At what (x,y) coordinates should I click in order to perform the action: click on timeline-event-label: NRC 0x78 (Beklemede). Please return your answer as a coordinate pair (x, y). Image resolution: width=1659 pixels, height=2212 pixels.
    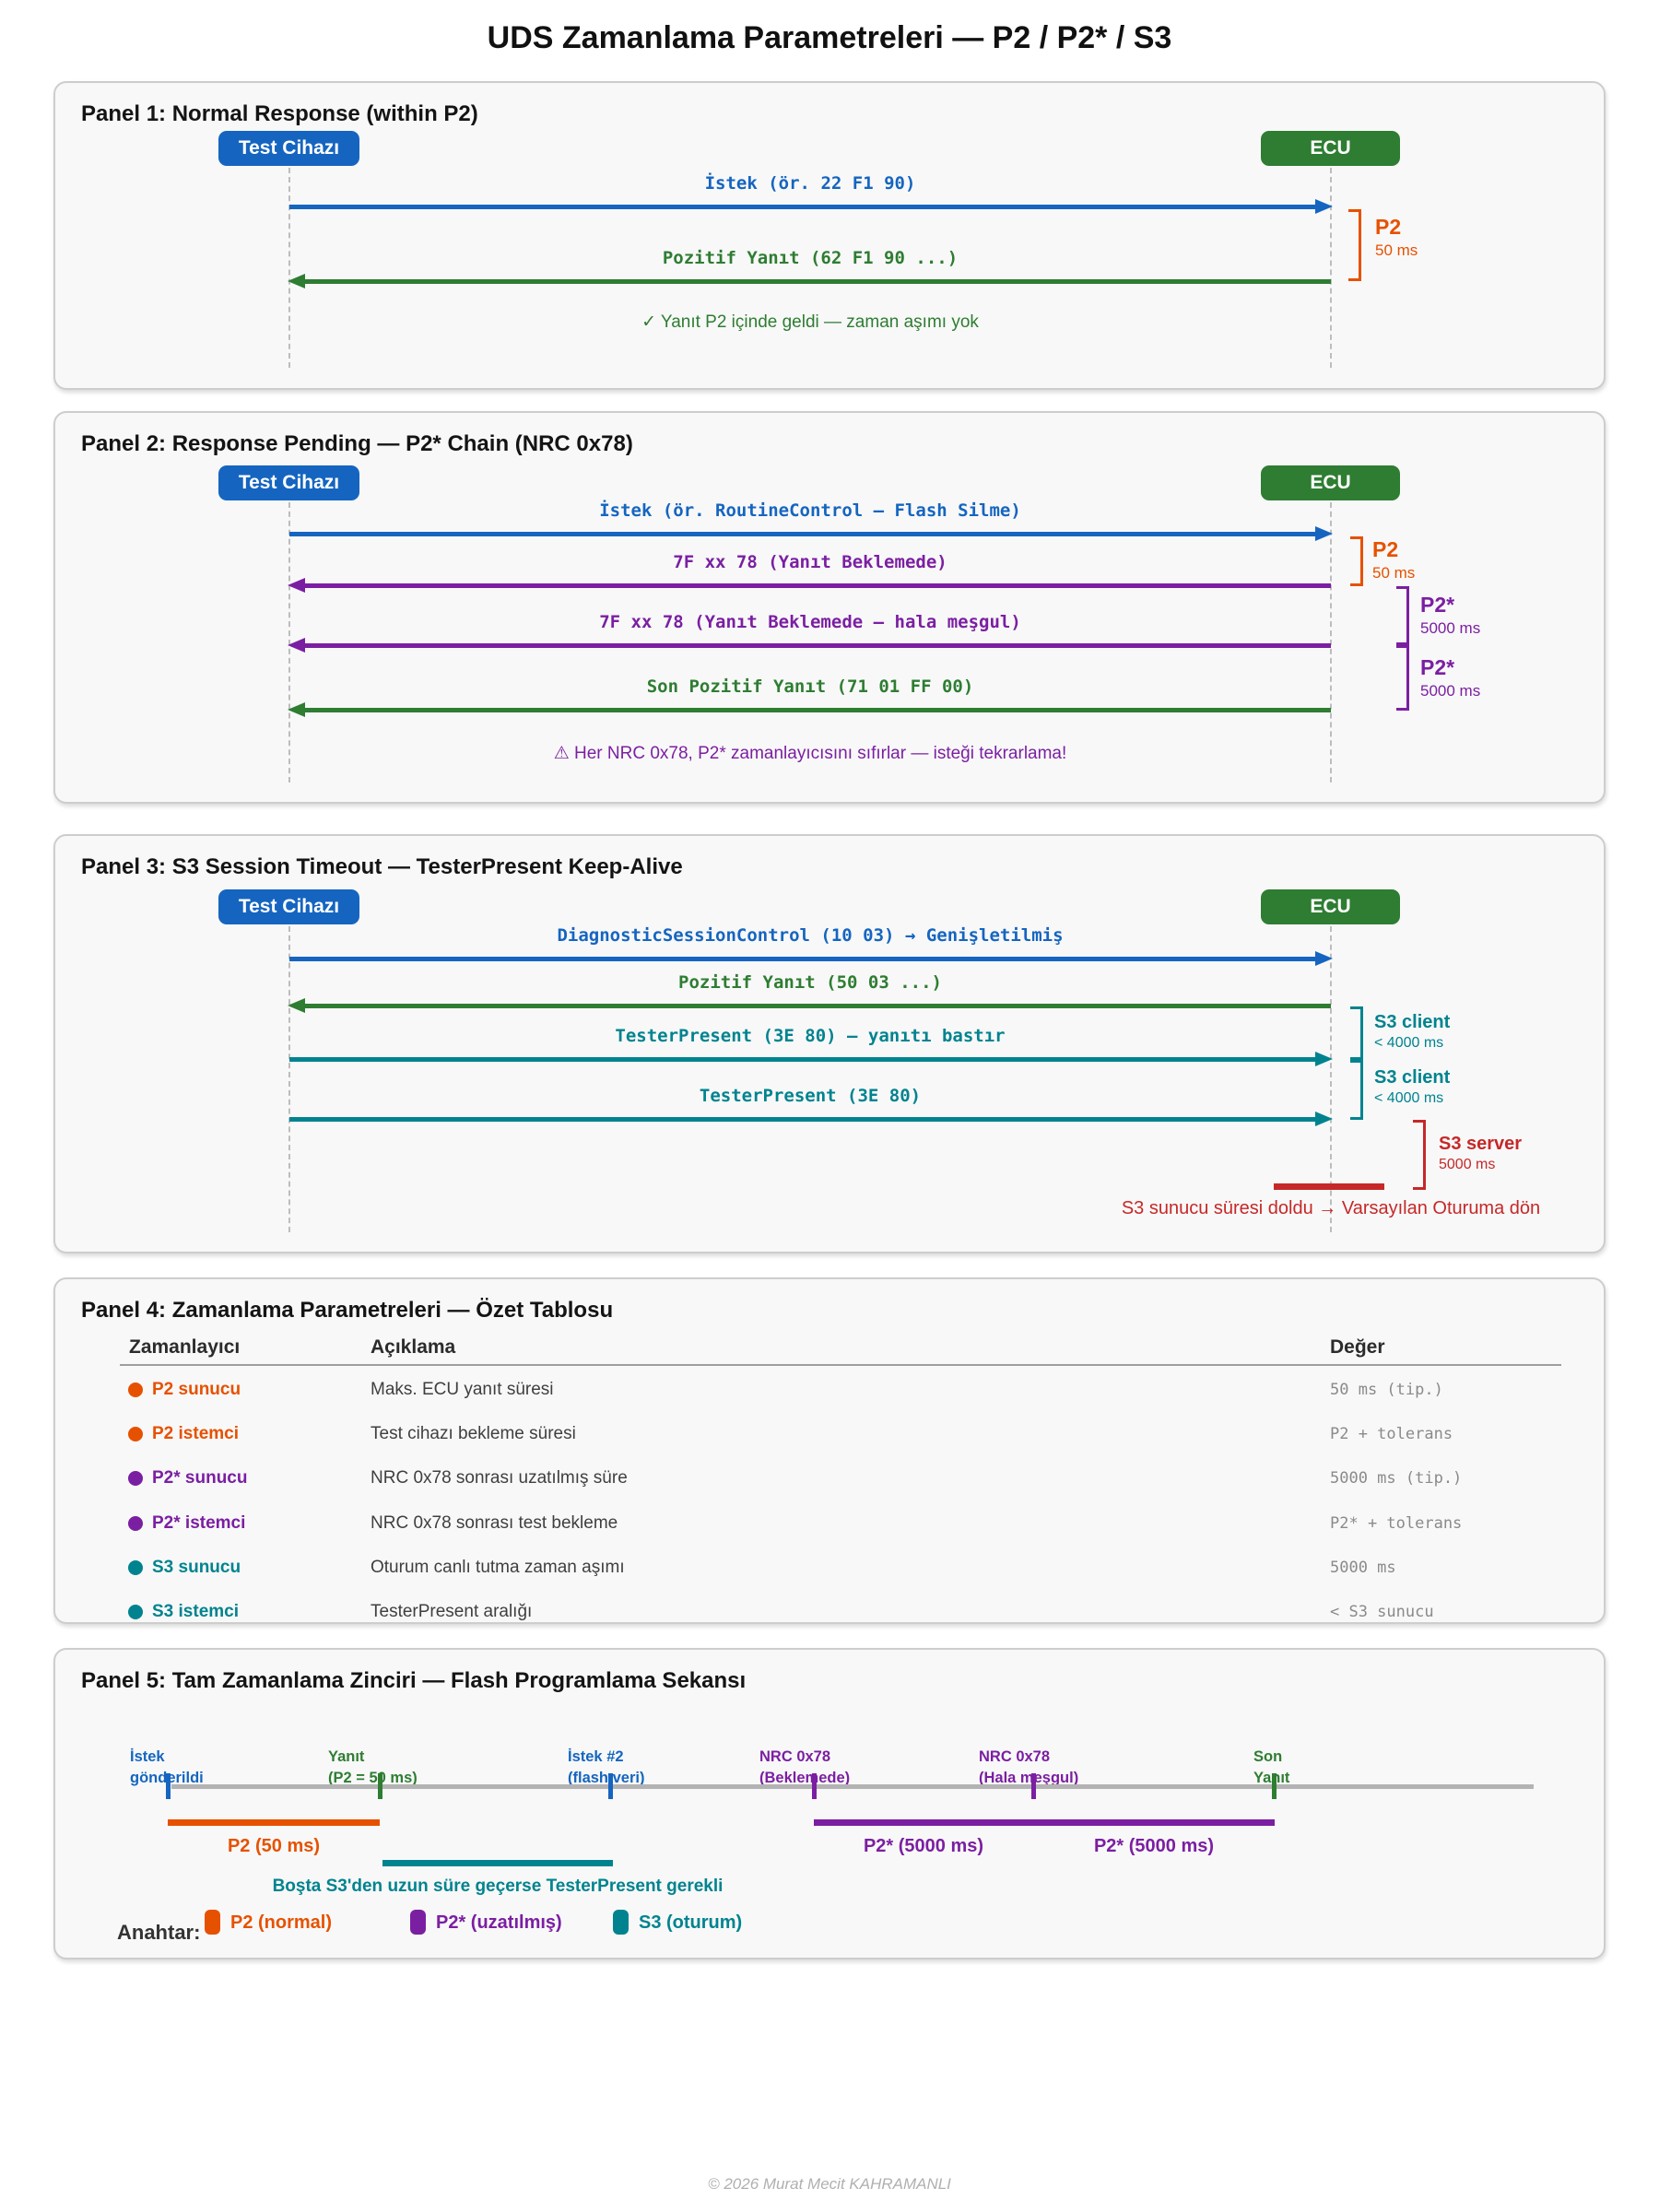
    Looking at the image, I should click on (804, 1768).